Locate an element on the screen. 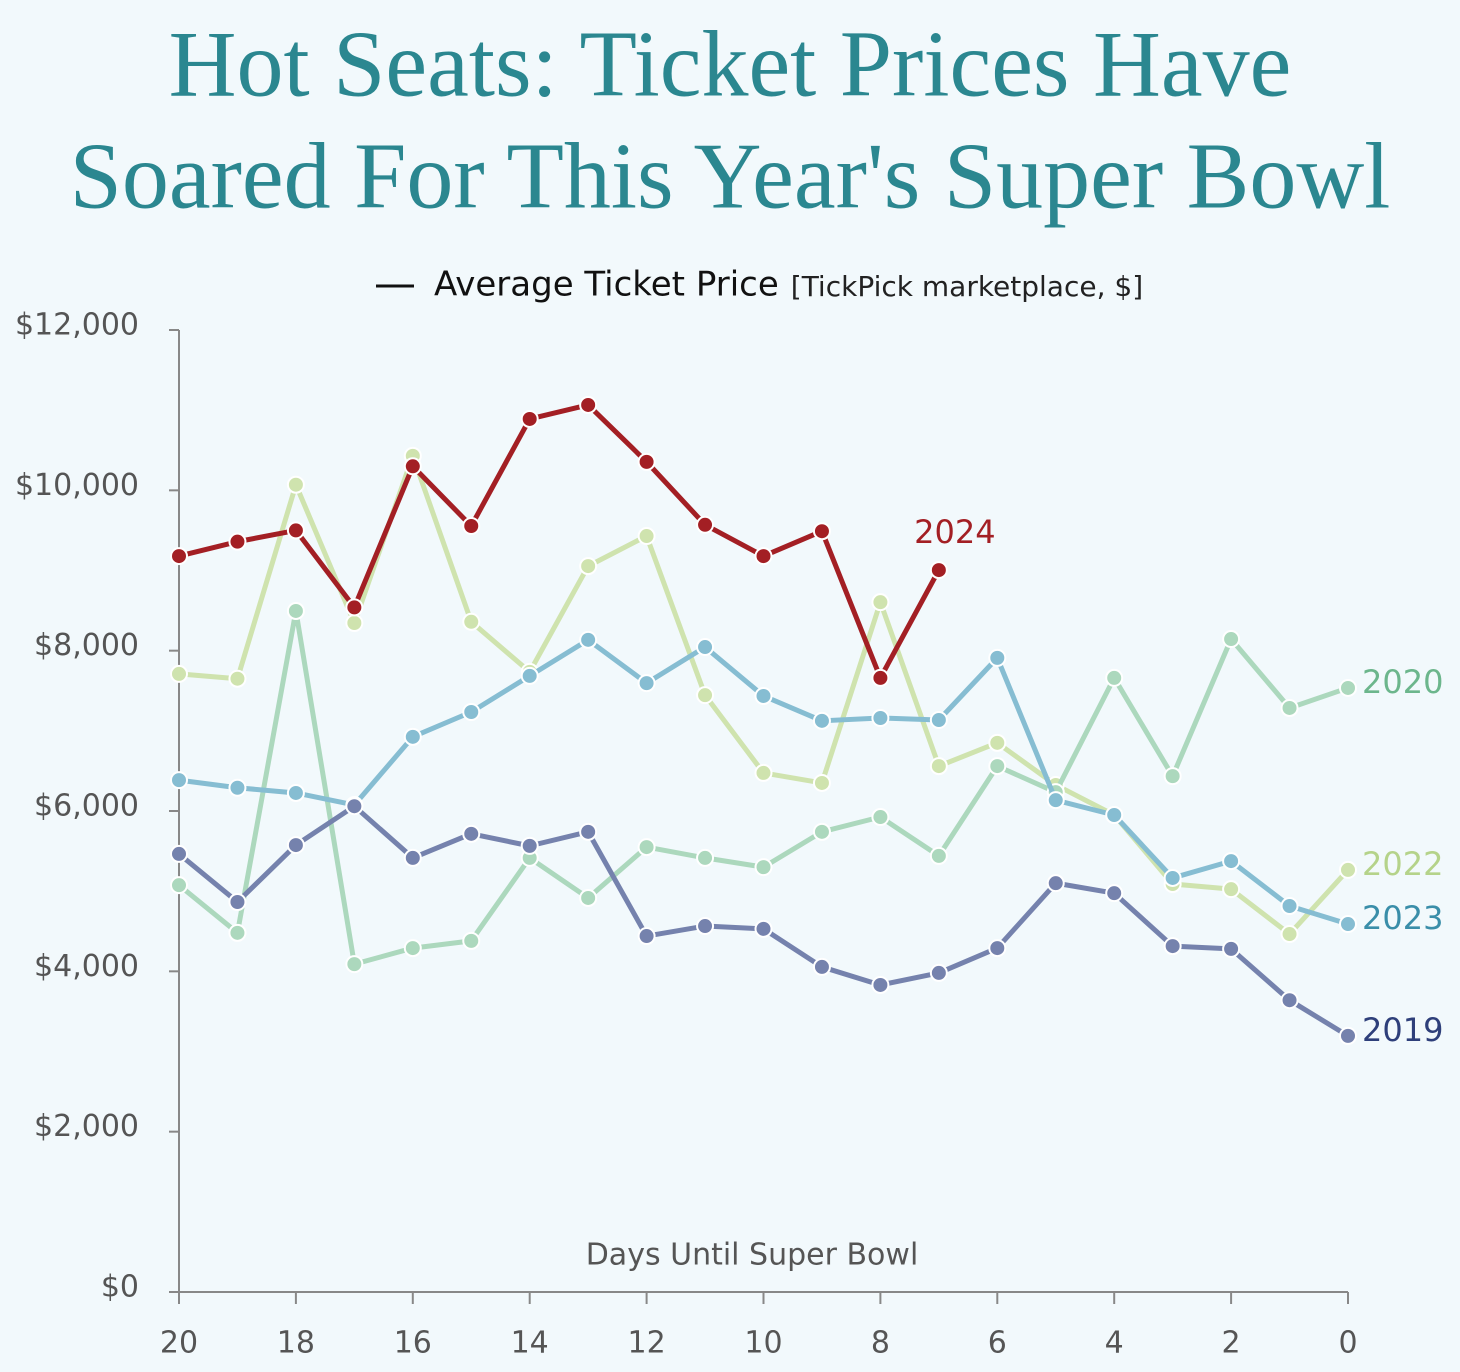 This screenshot has width=1460, height=1372. x-tick-label: 4 is located at coordinates (1114, 1343).